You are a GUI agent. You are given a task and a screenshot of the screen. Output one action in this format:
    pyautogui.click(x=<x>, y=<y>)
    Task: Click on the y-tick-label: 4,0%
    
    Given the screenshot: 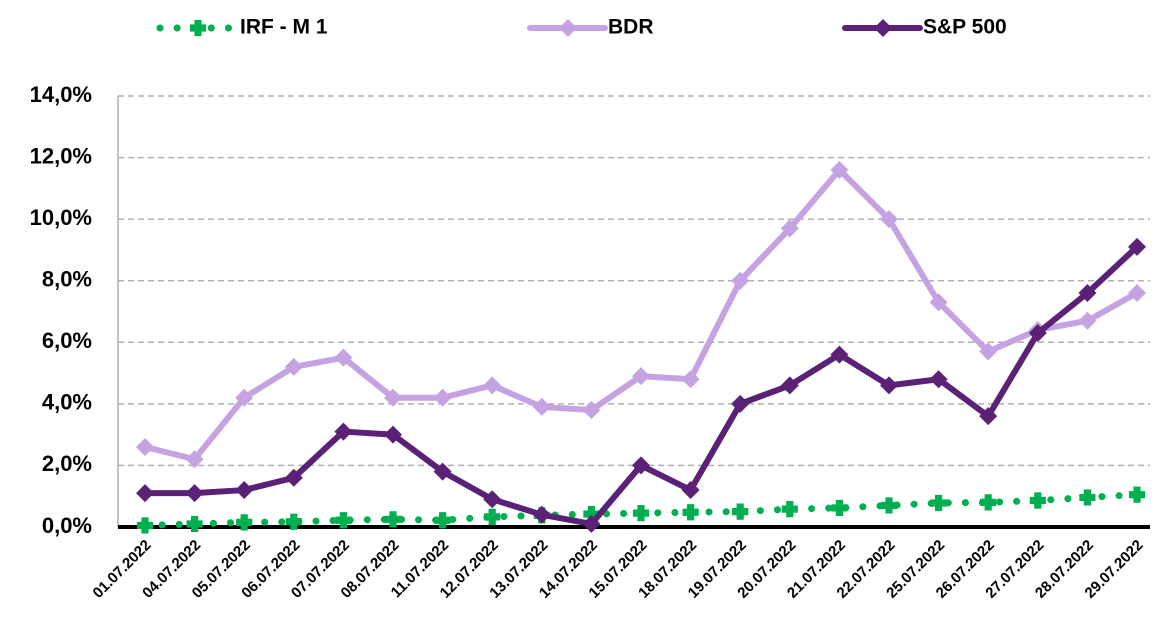 What is the action you would take?
    pyautogui.click(x=67, y=402)
    